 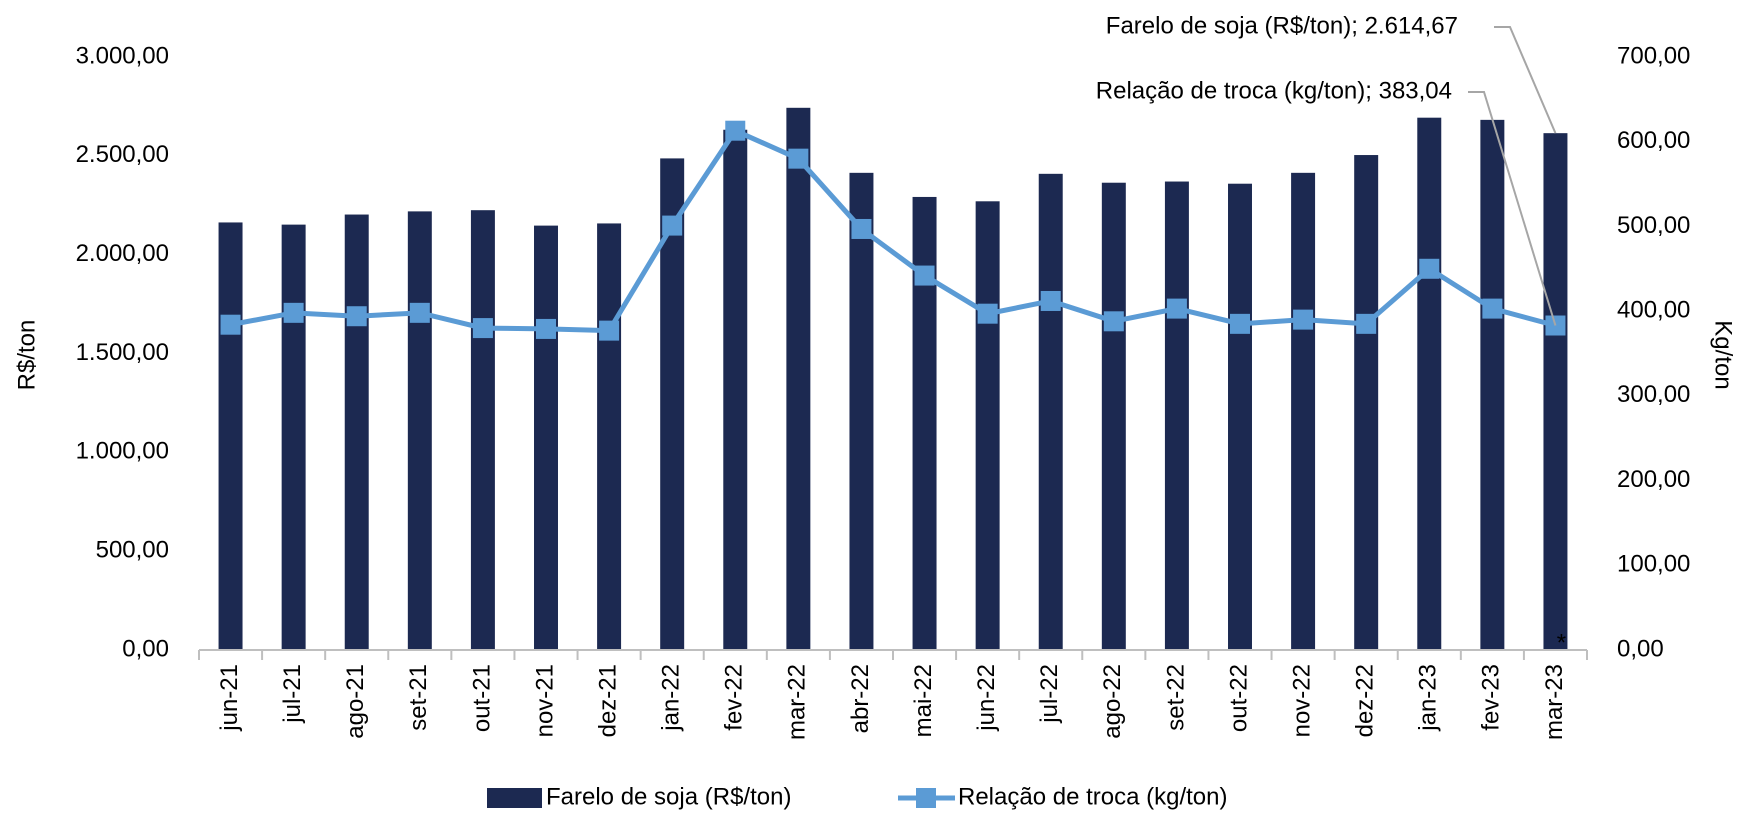 What do you see at coordinates (132, 550) in the screenshot?
I see `y-tick-label: 500,00` at bounding box center [132, 550].